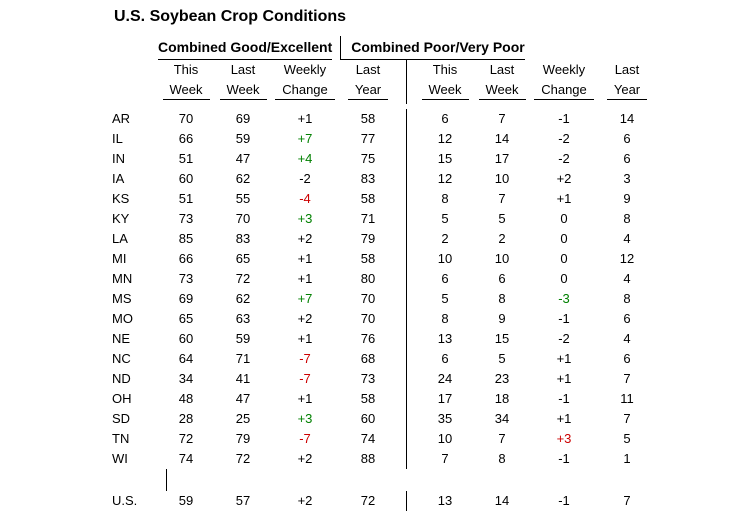 This screenshot has height=516, width=756. What do you see at coordinates (531, 199) in the screenshot?
I see `poor-very-poor-cells: 8 7 +1 9` at bounding box center [531, 199].